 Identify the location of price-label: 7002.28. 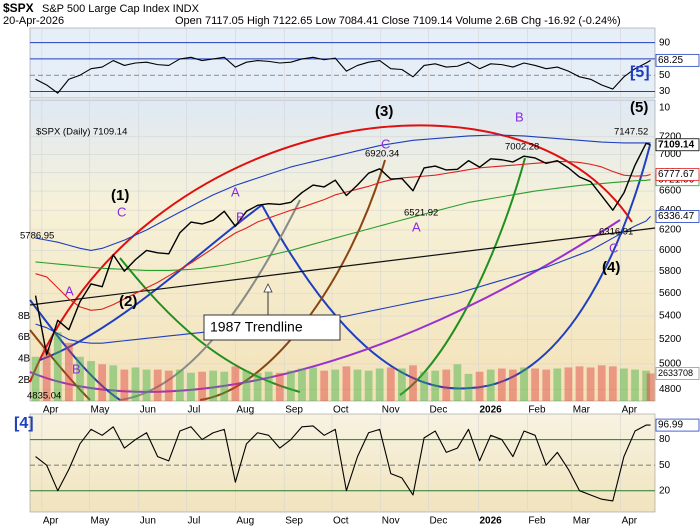
(522, 147).